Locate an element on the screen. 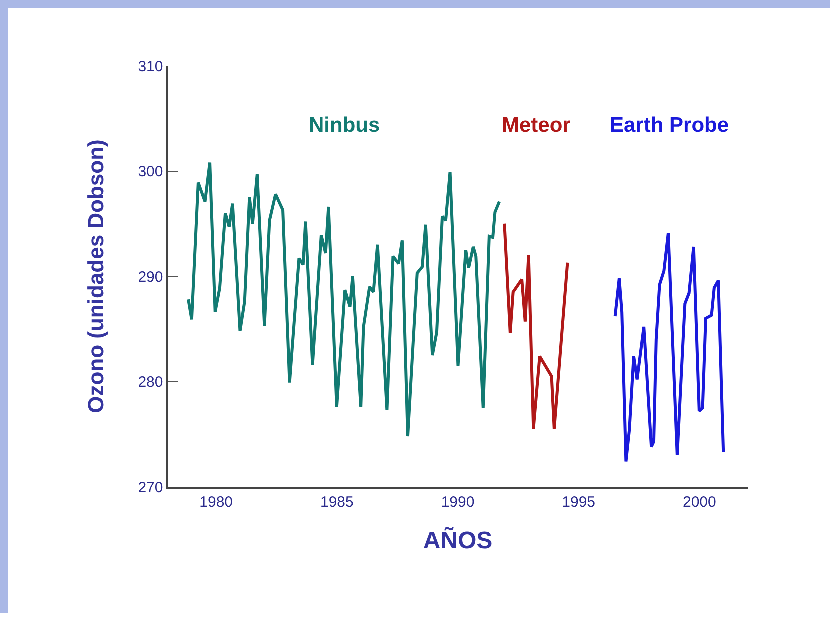 The width and height of the screenshot is (834, 617). text: Earth Probe is located at coordinates (670, 125).